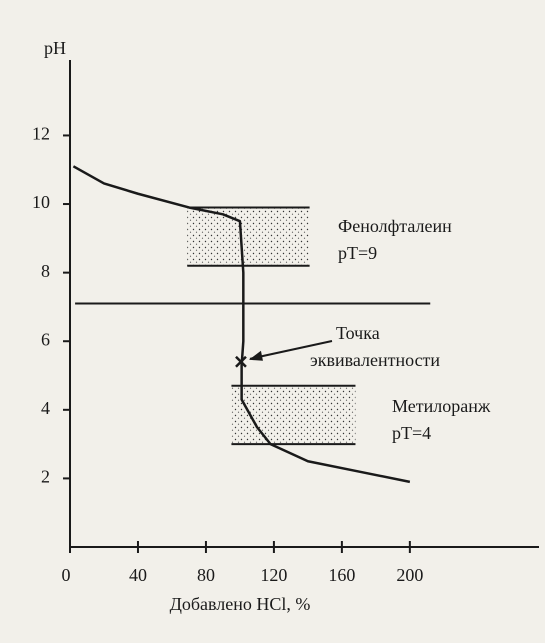  I want to click on y-tick-label: 2, so click(45, 477).